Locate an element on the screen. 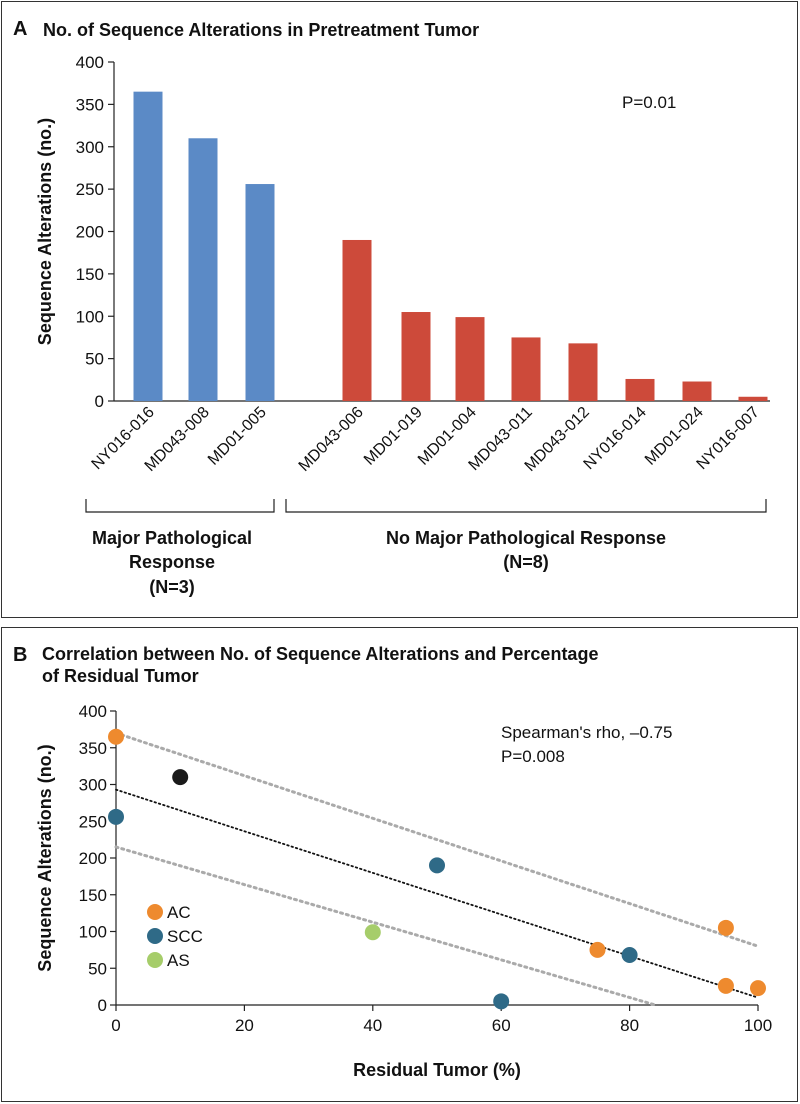 This screenshot has height=1104, width=800. legend-label: AC is located at coordinates (179, 912).